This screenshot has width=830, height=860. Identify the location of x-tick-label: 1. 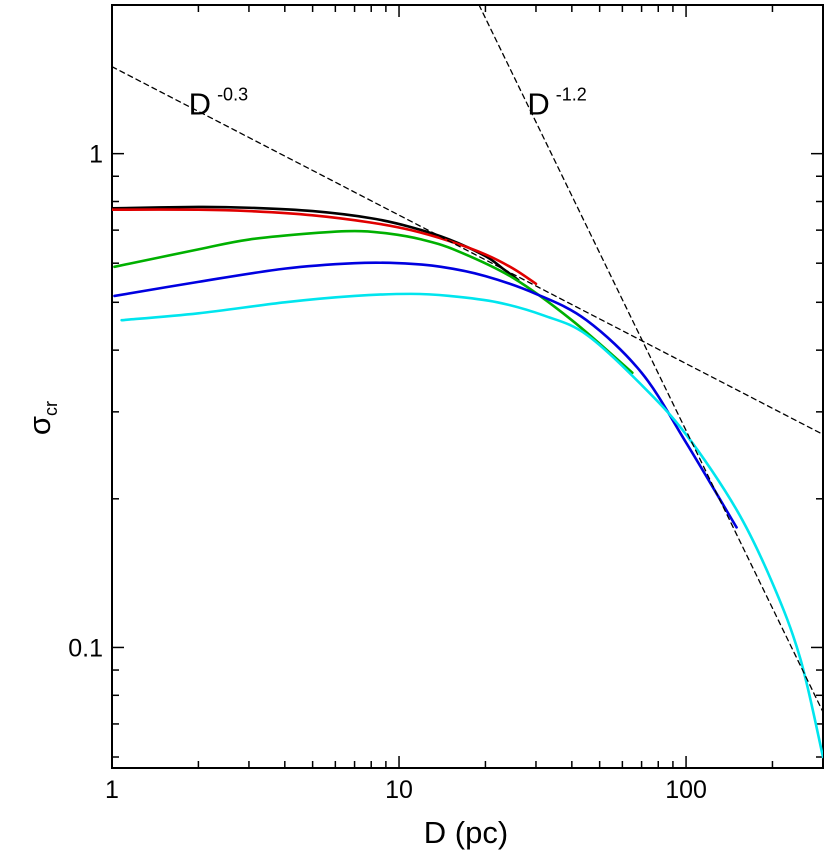
(112, 790).